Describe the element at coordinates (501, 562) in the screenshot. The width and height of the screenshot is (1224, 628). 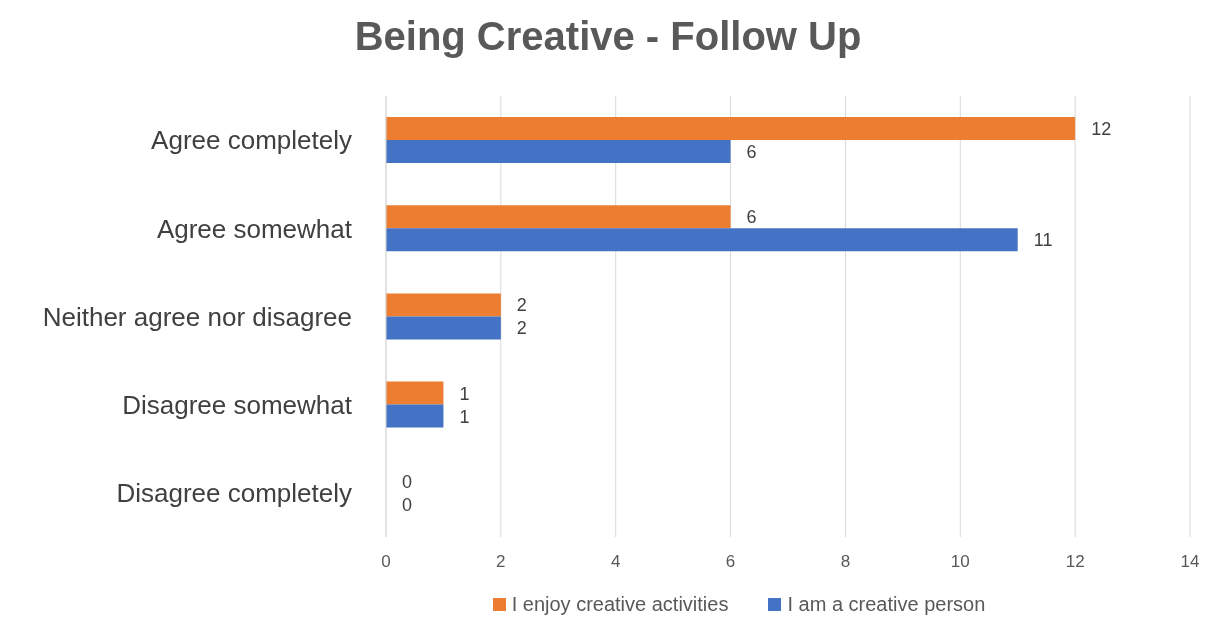
I see `x-tick-label: 2` at that location.